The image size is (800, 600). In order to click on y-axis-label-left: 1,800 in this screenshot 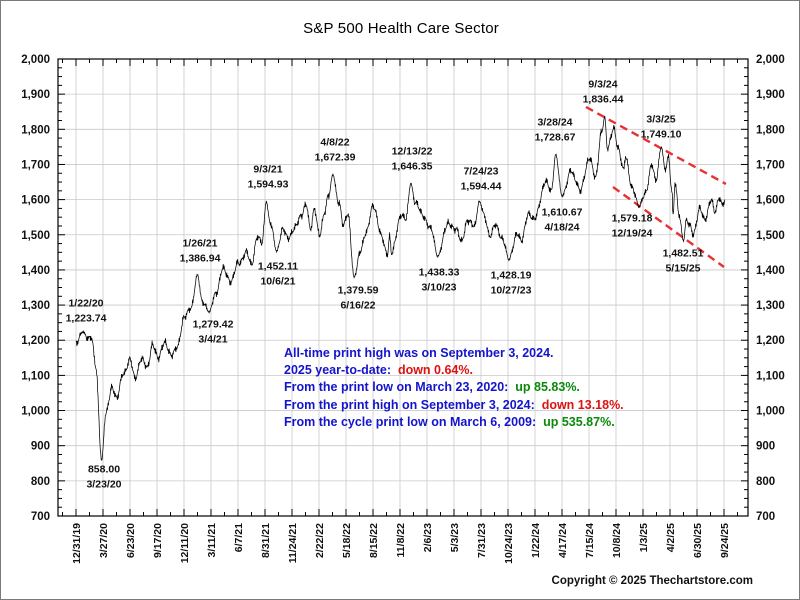, I will do `click(35, 130)`.